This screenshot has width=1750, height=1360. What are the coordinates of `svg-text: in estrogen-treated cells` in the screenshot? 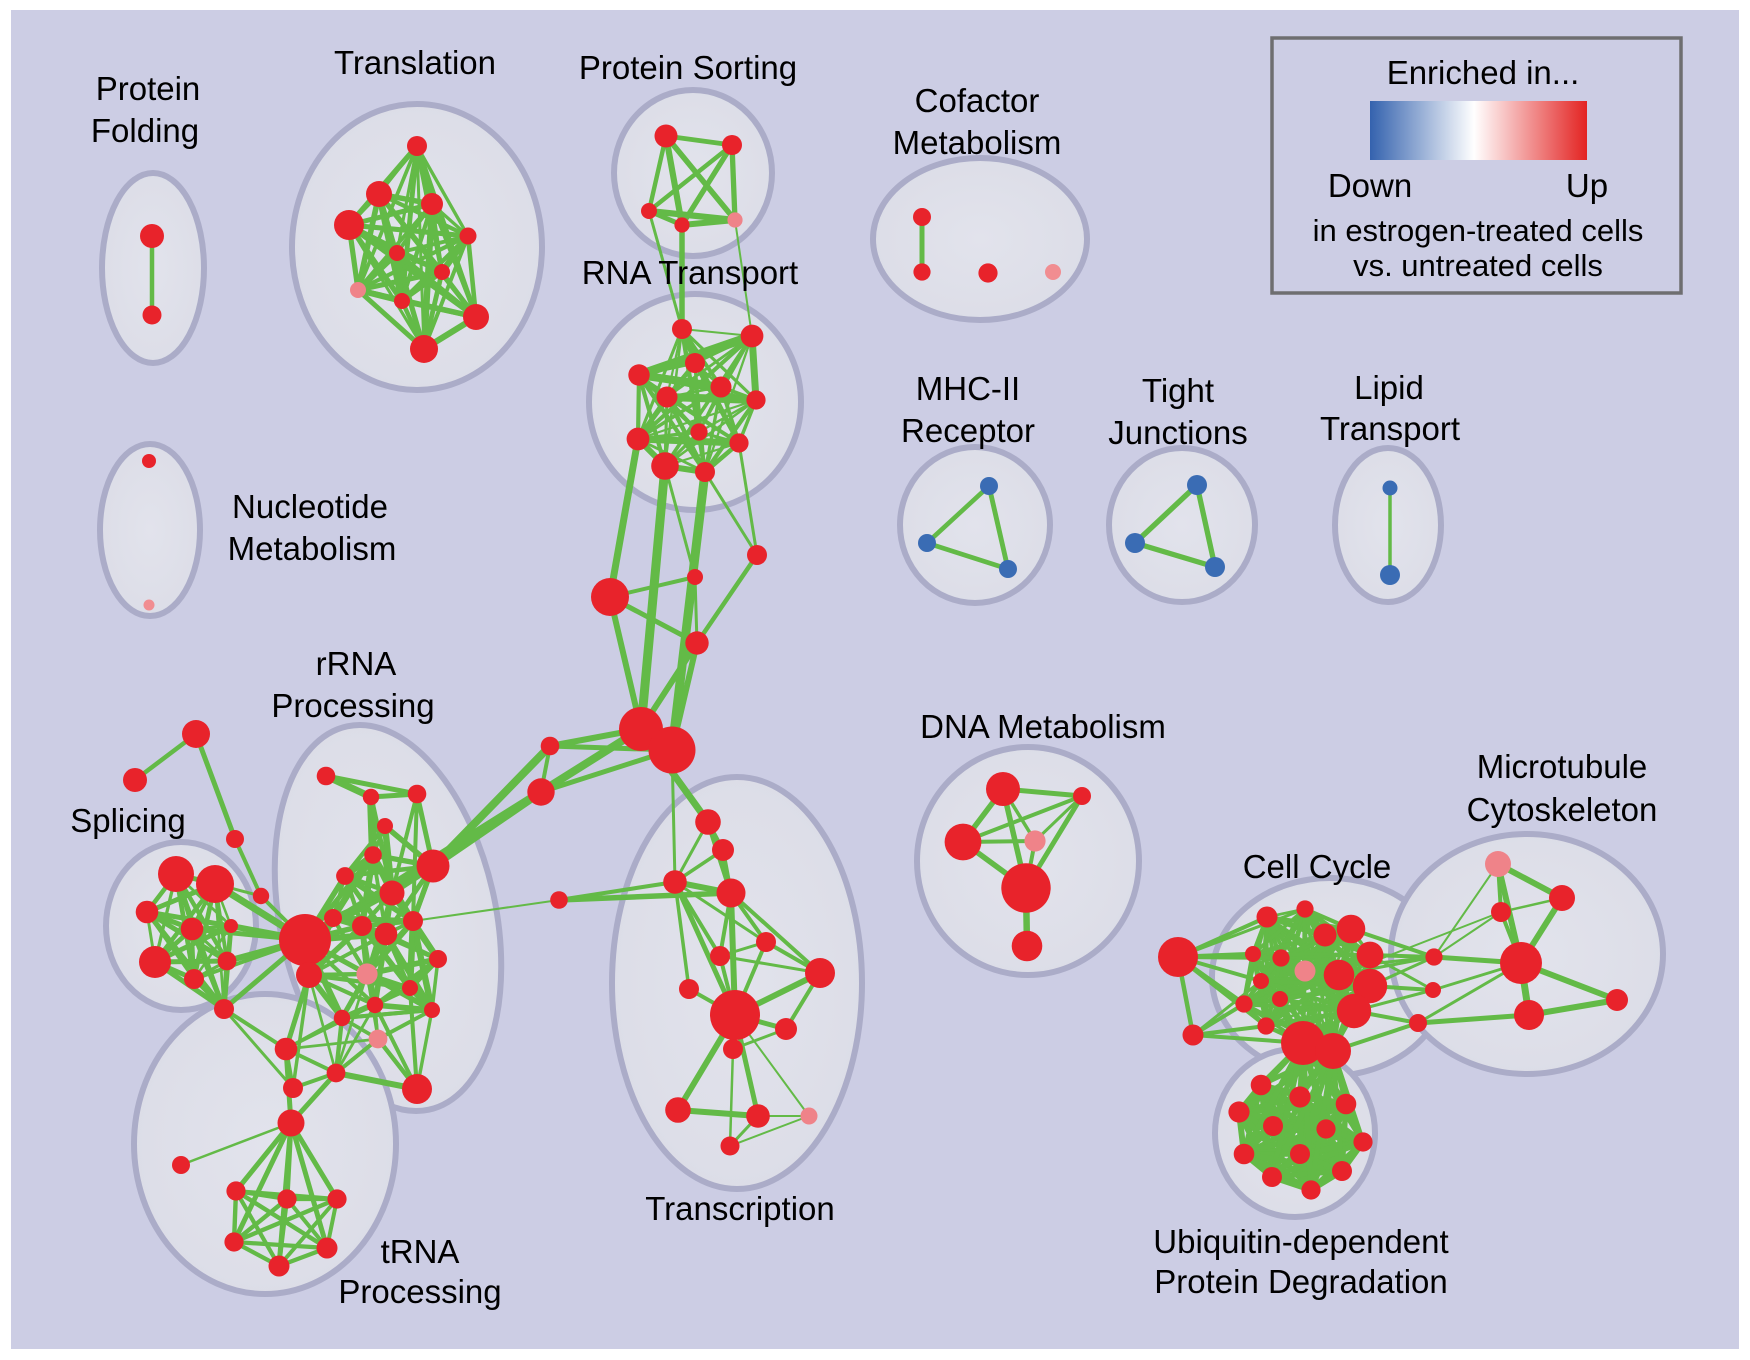 It's located at (1478, 230).